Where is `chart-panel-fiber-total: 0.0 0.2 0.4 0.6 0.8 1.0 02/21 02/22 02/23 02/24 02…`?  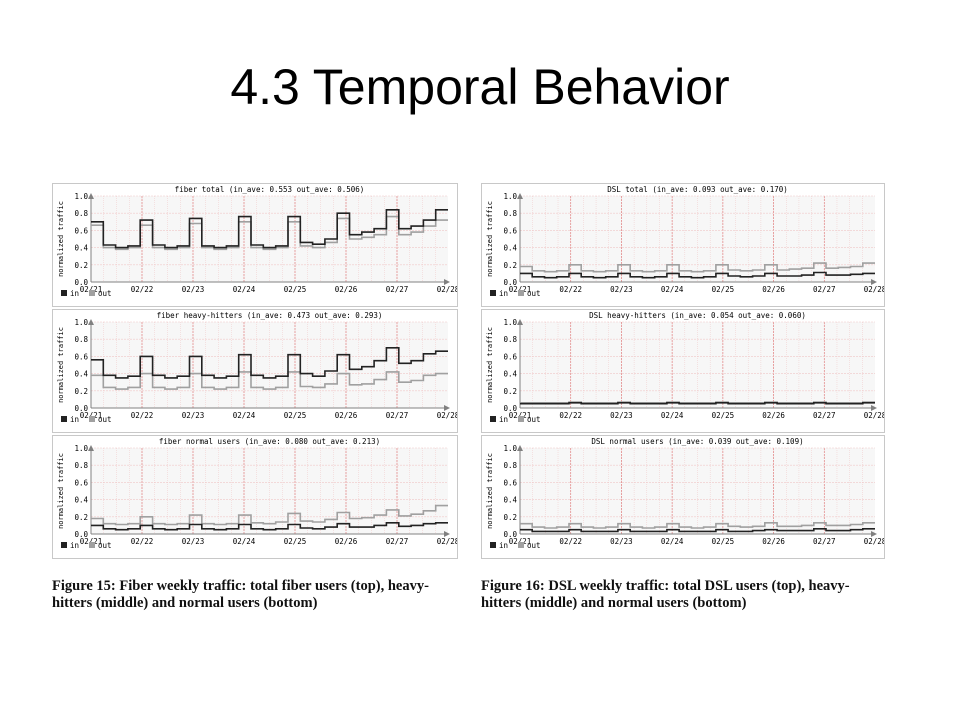
chart-panel-fiber-total: 0.0 0.2 0.4 0.6 0.8 1.0 02/21 02/22 02/23 02/24 02… is located at coordinates (255, 245).